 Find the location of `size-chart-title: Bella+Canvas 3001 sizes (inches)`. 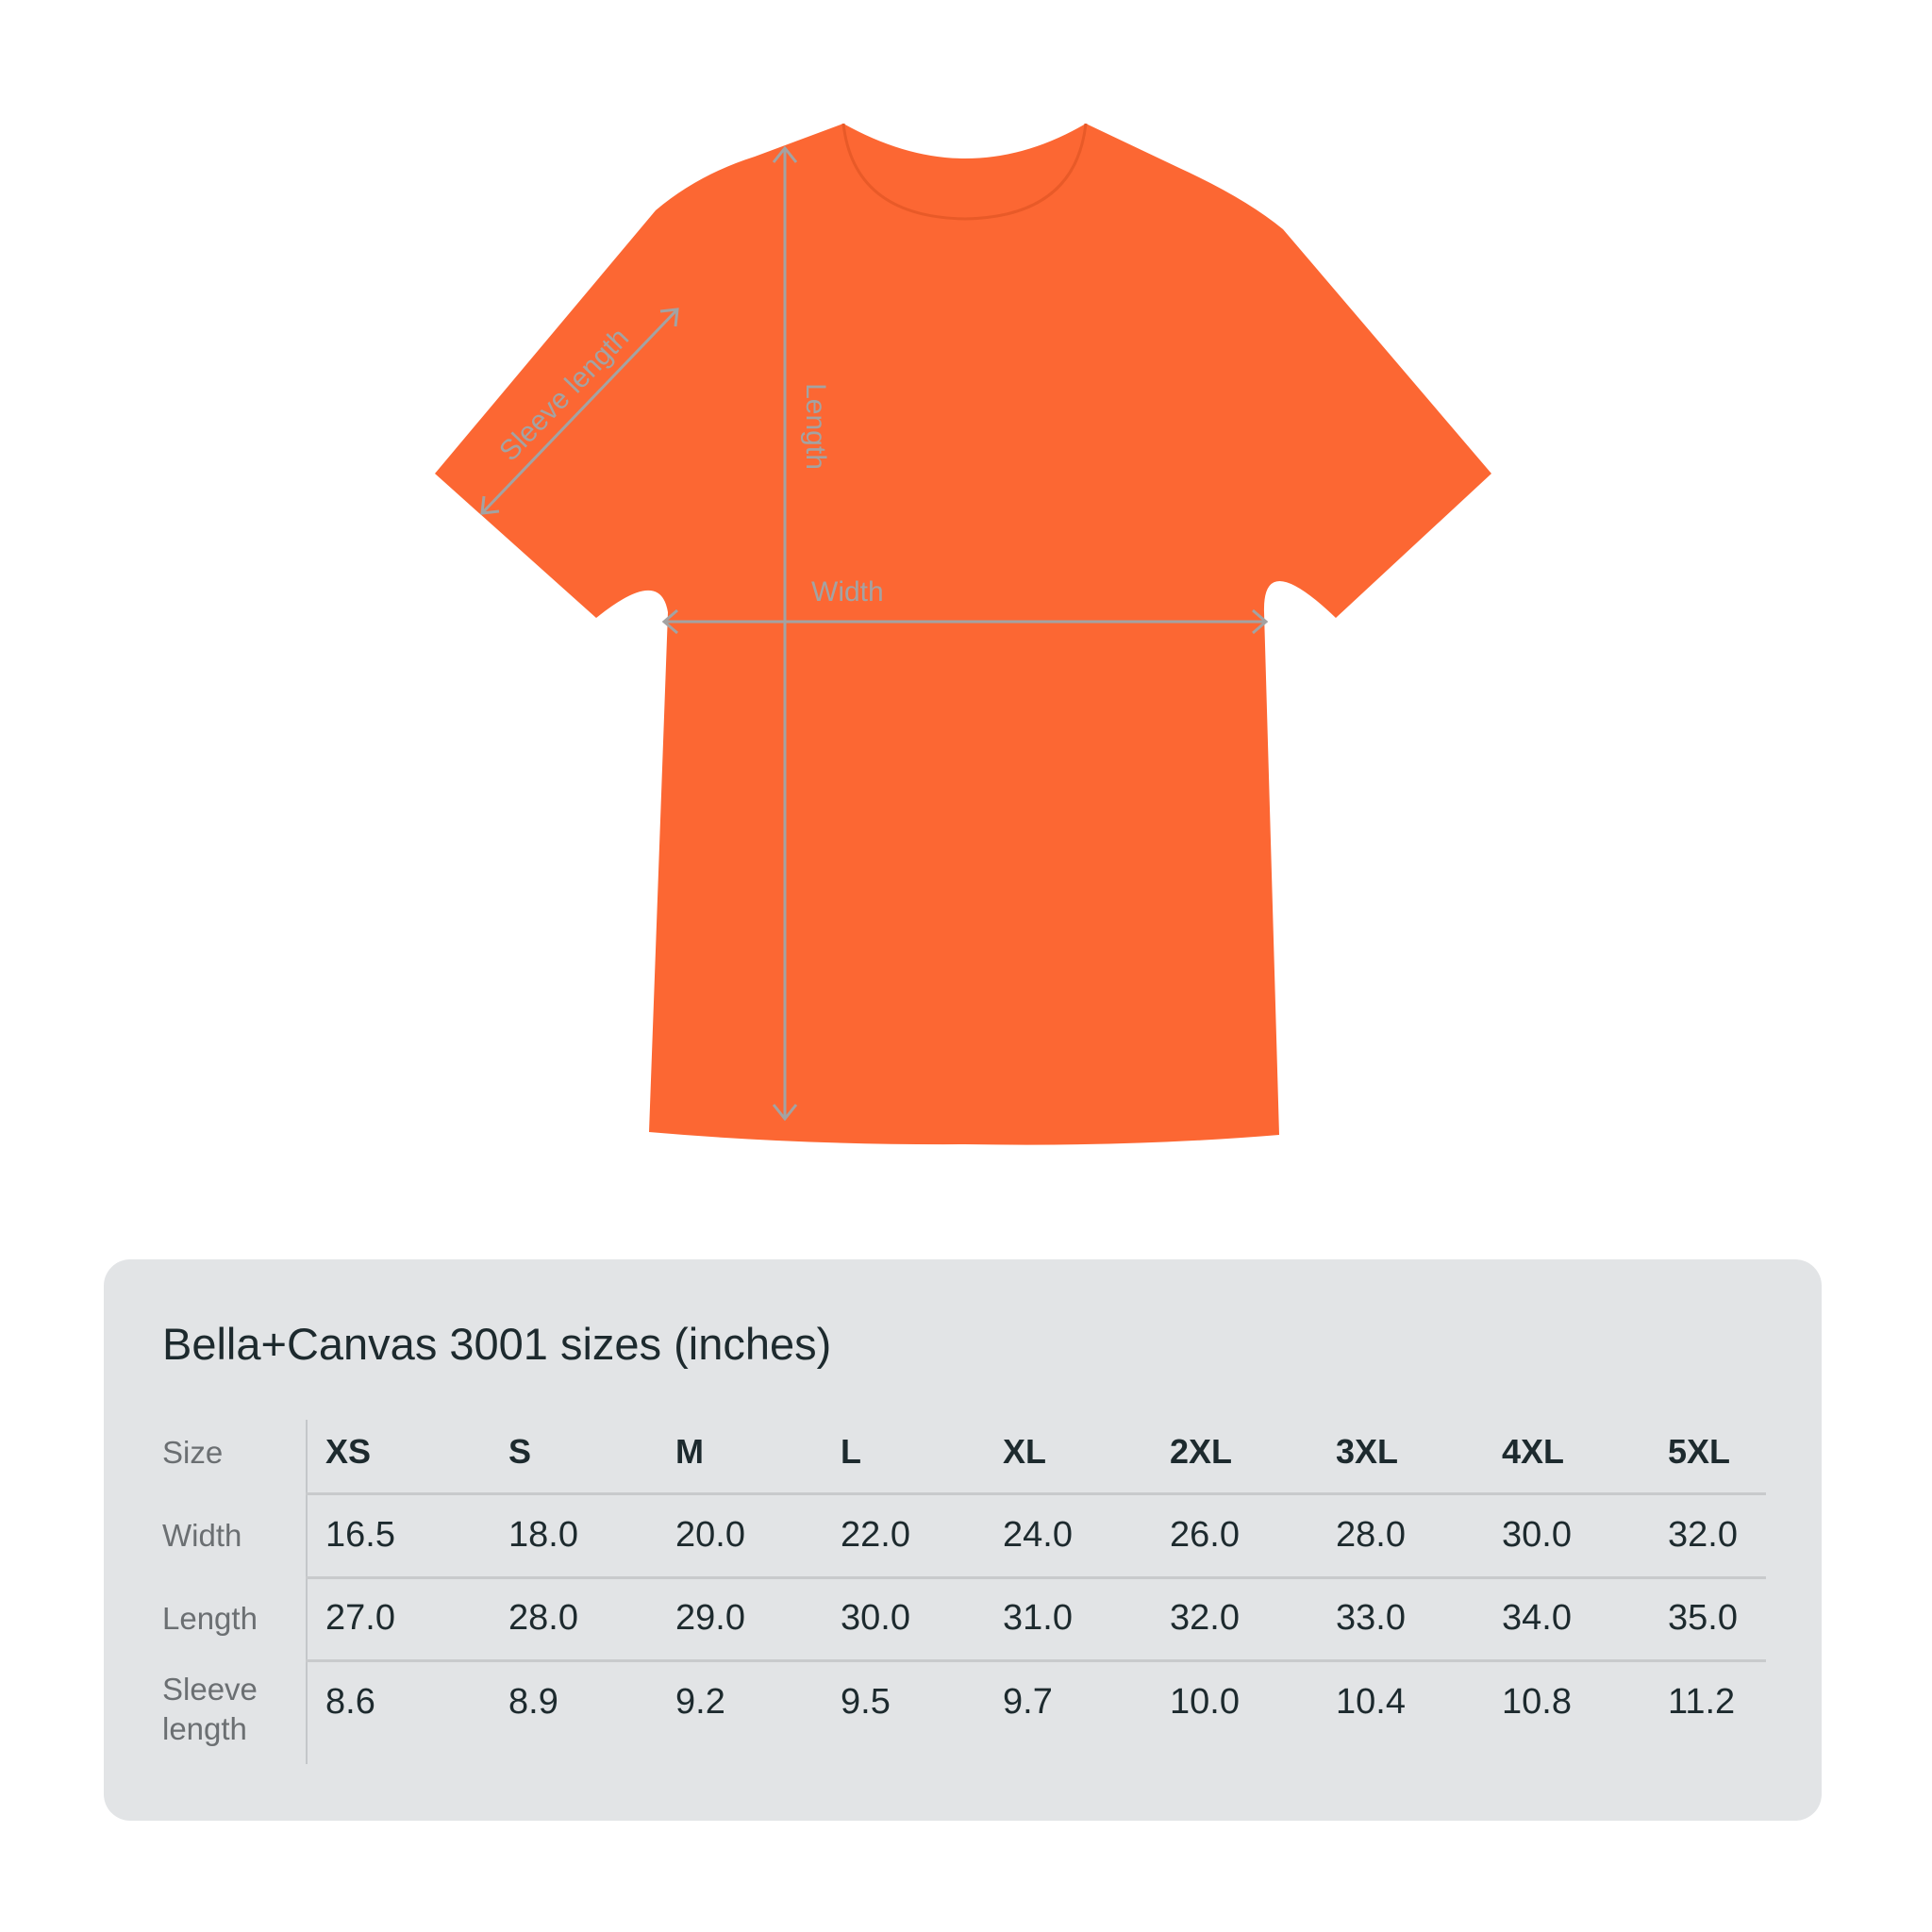

size-chart-title: Bella+Canvas 3001 sizes (inches) is located at coordinates (497, 1344).